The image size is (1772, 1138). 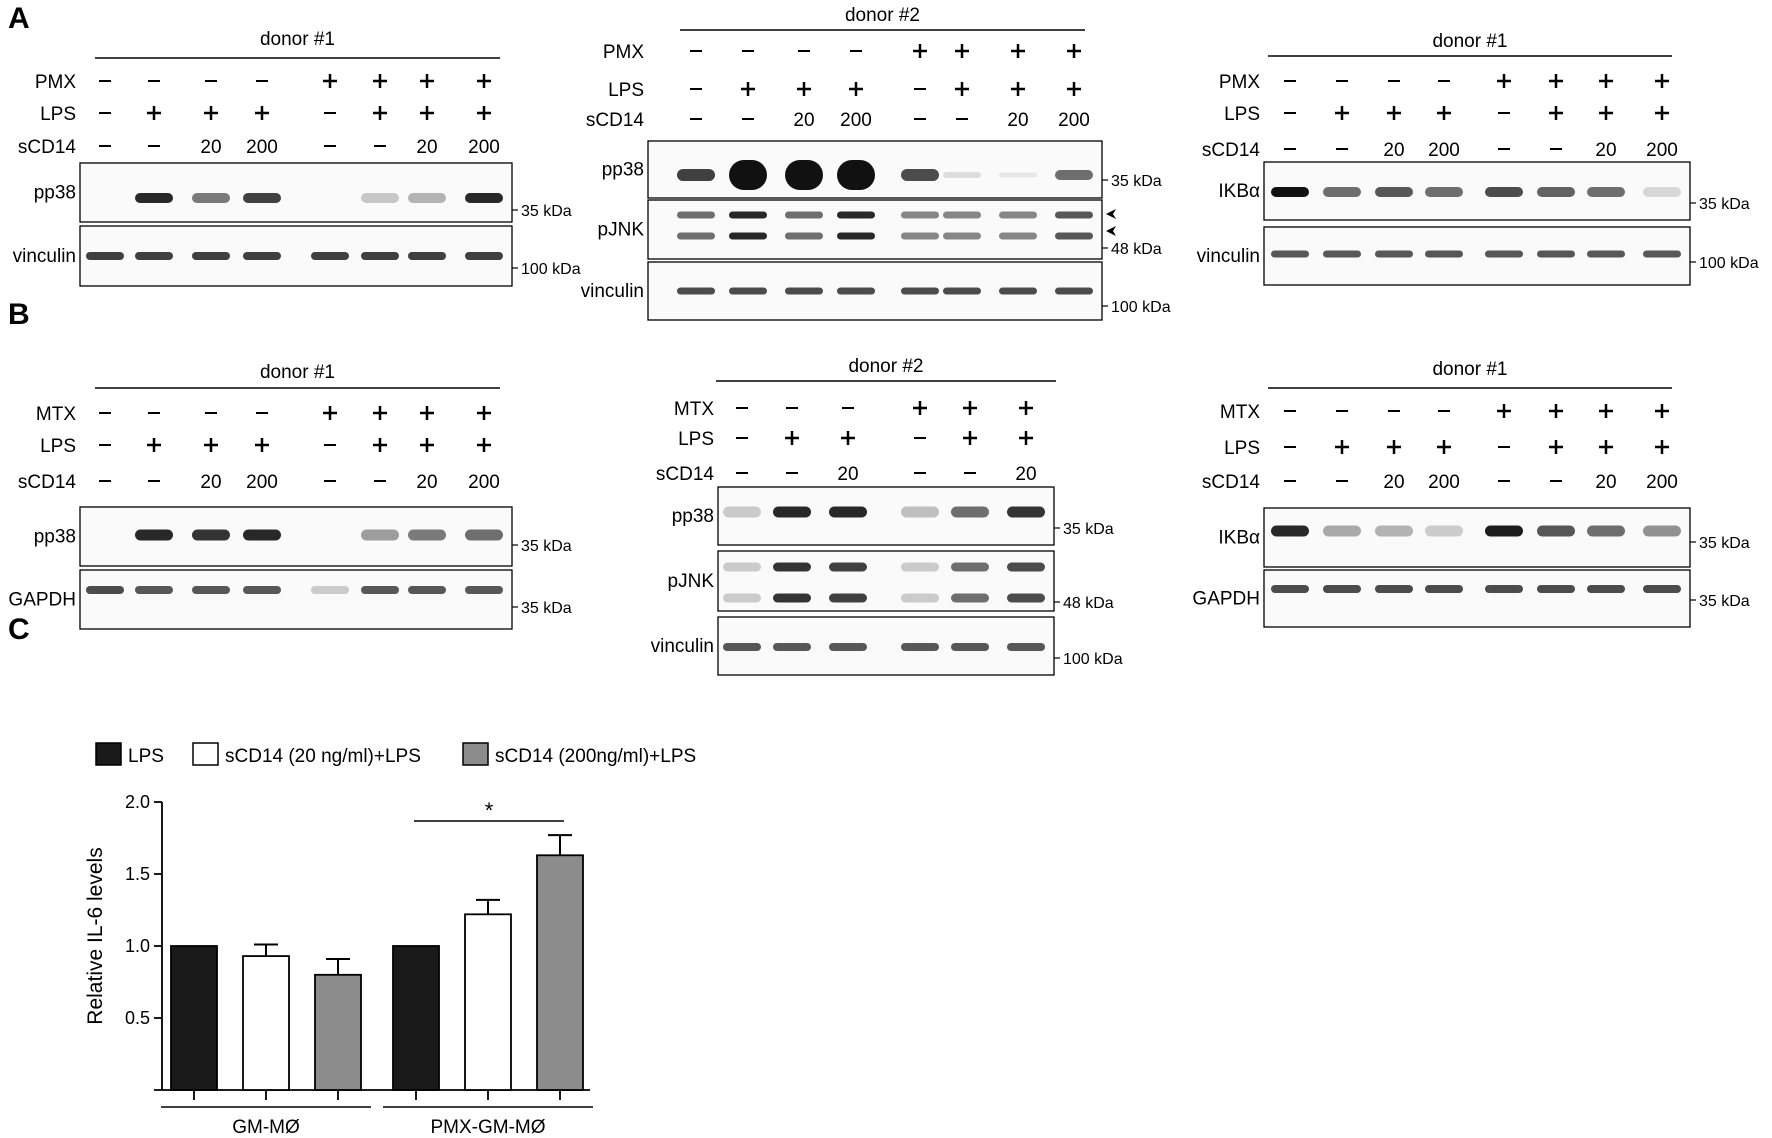 What do you see at coordinates (696, 291) in the screenshot?
I see `panel-a-blot-2-vinculin-band` at bounding box center [696, 291].